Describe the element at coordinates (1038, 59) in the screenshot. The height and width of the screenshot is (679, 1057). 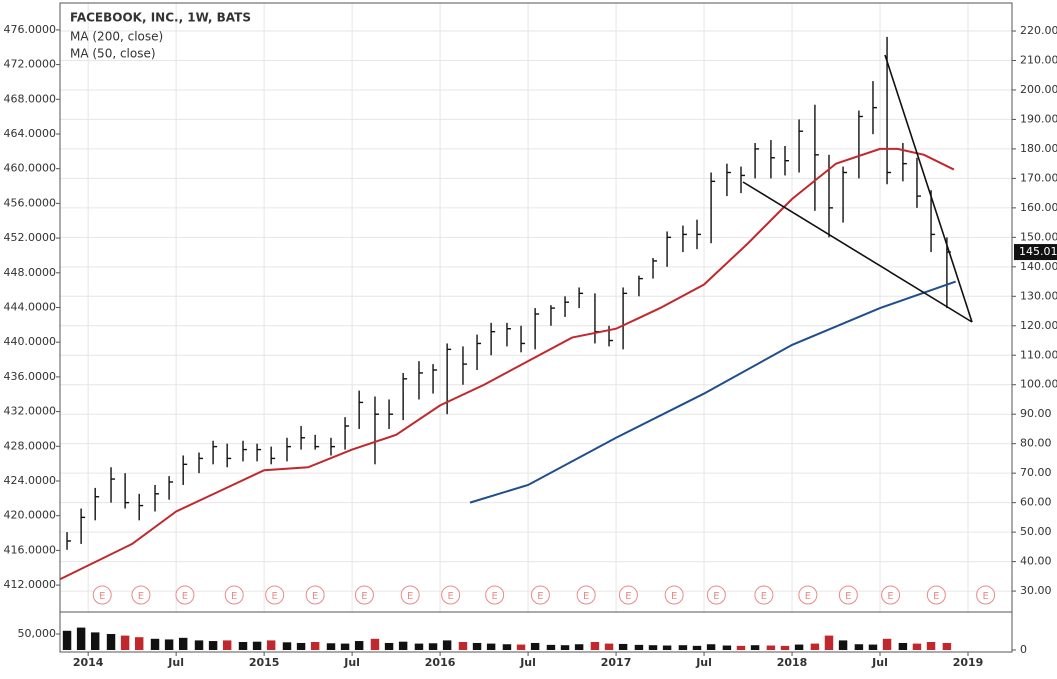
I see `y-tick-label: 210.00` at that location.